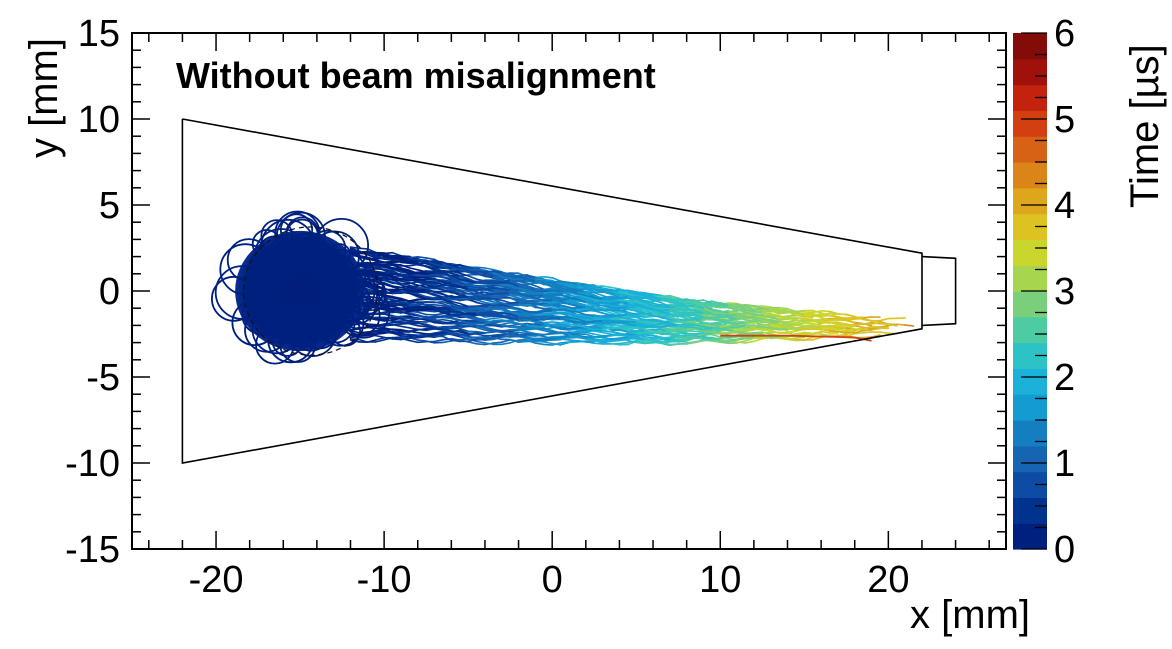 Image resolution: width=1172 pixels, height=649 pixels. What do you see at coordinates (109, 292) in the screenshot?
I see `y-tick-label: 0` at bounding box center [109, 292].